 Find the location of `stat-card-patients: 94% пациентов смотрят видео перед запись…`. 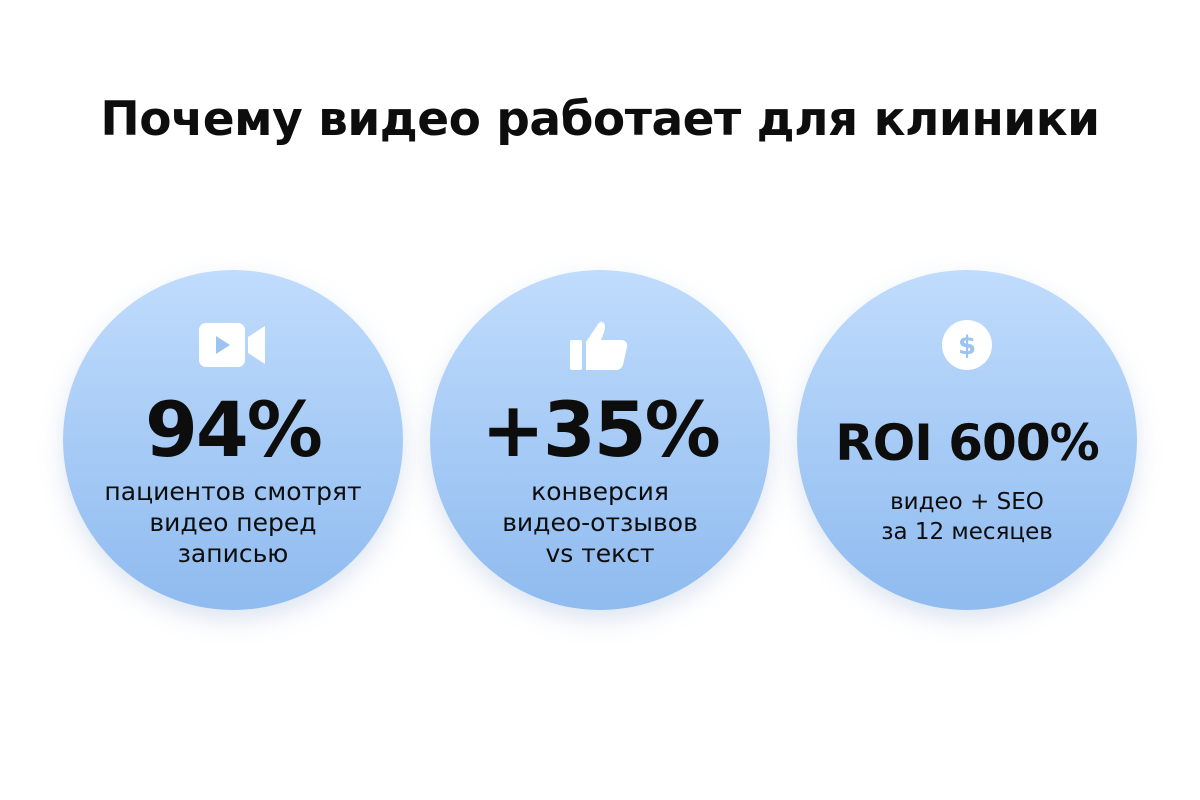

stat-card-patients: 94% пациентов смотрят видео перед запись… is located at coordinates (233, 440).